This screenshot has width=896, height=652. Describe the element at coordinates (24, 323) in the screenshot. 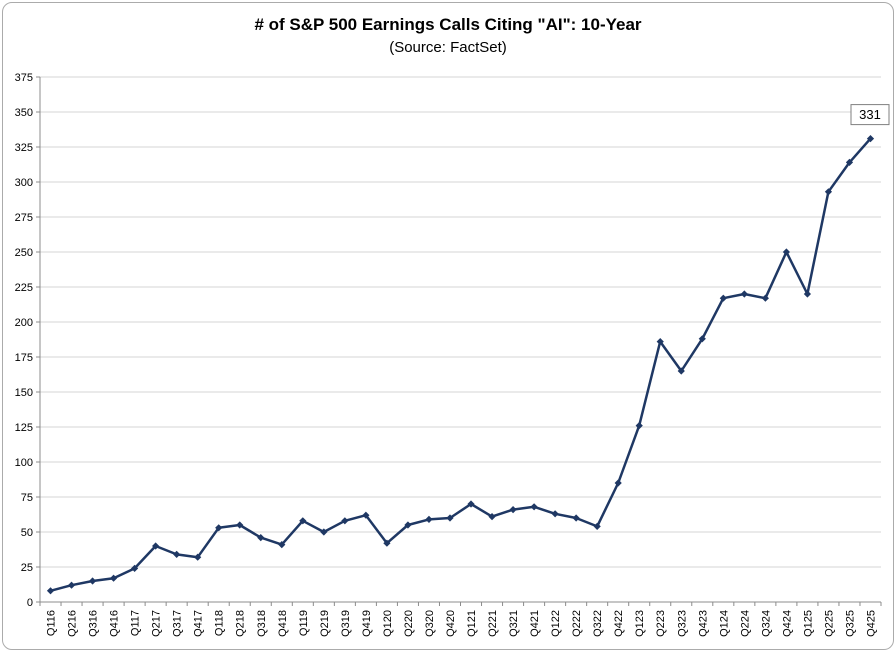

I see `y-axis-label: 200` at that location.